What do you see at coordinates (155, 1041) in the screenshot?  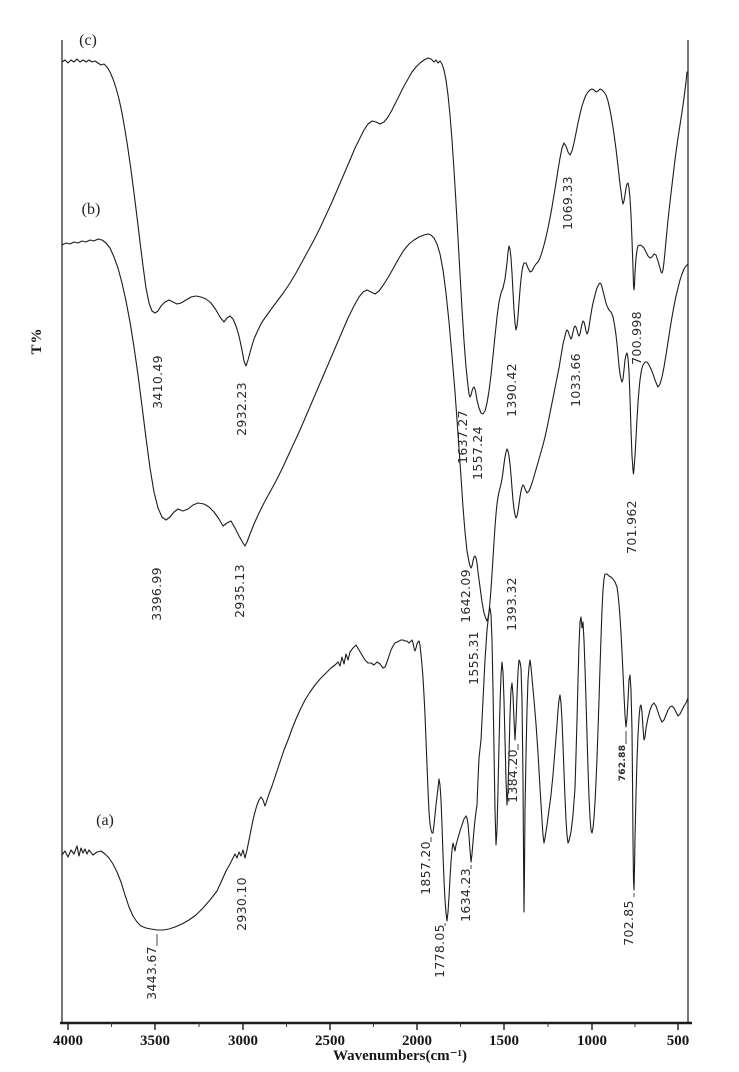 I see `x-tick-label-3500: 3500` at bounding box center [155, 1041].